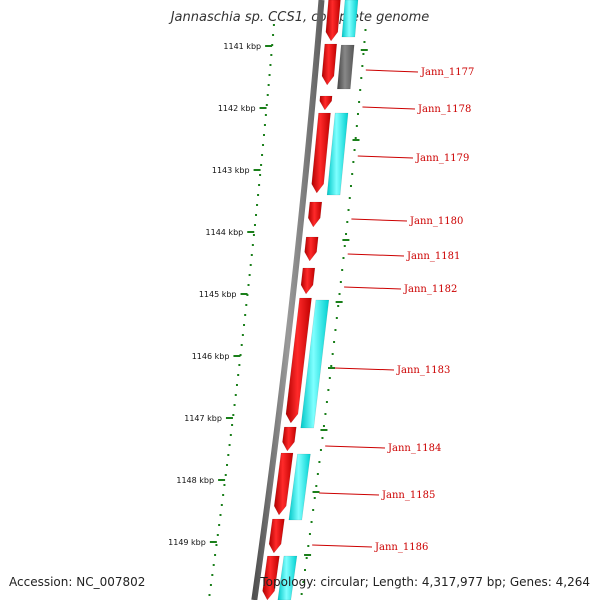 The width and height of the screenshot is (600, 600). Describe the element at coordinates (77, 582) in the screenshot. I see `accession-text: Accession: NC_007802` at that location.